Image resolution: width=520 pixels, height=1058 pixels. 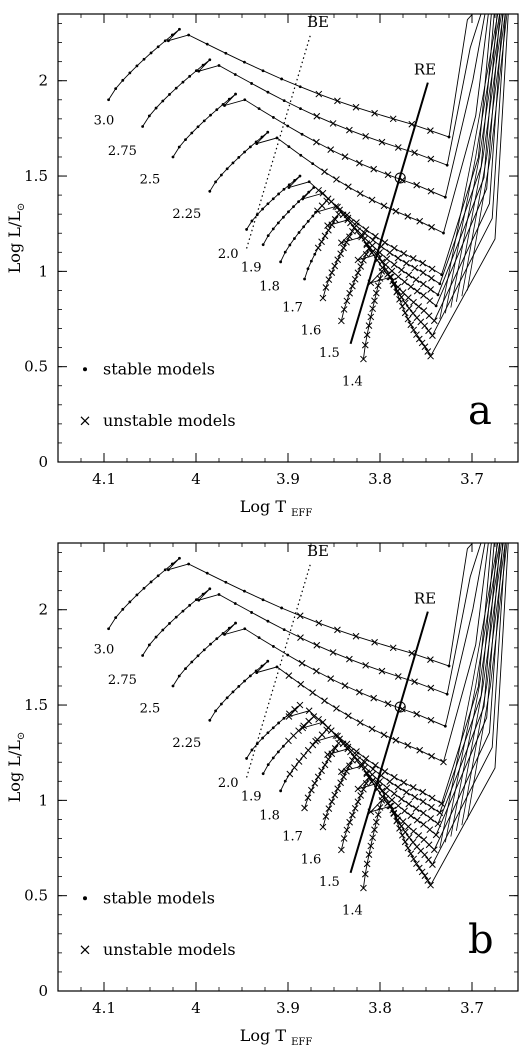 What do you see at coordinates (480, 411) in the screenshot?
I see `panel-letter: a` at bounding box center [480, 411].